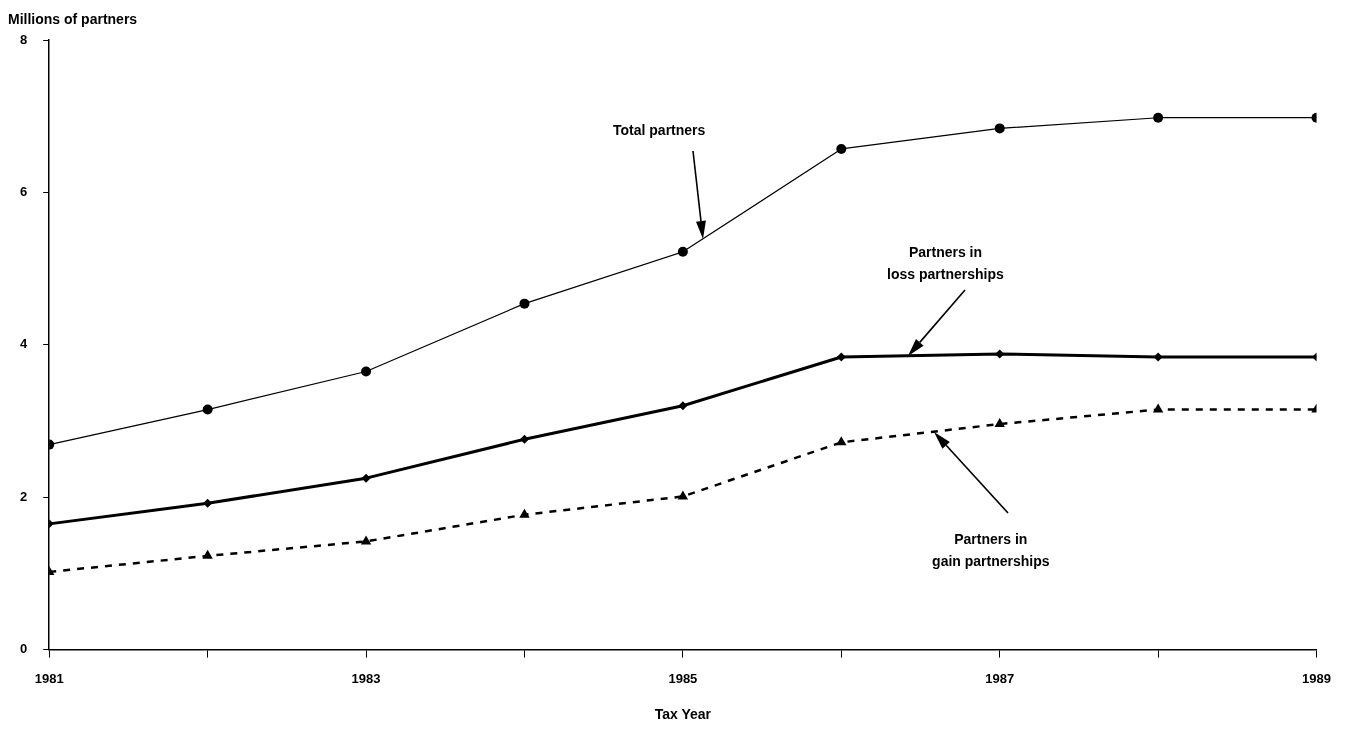  What do you see at coordinates (24, 649) in the screenshot?
I see `y-tick-label: 0` at bounding box center [24, 649].